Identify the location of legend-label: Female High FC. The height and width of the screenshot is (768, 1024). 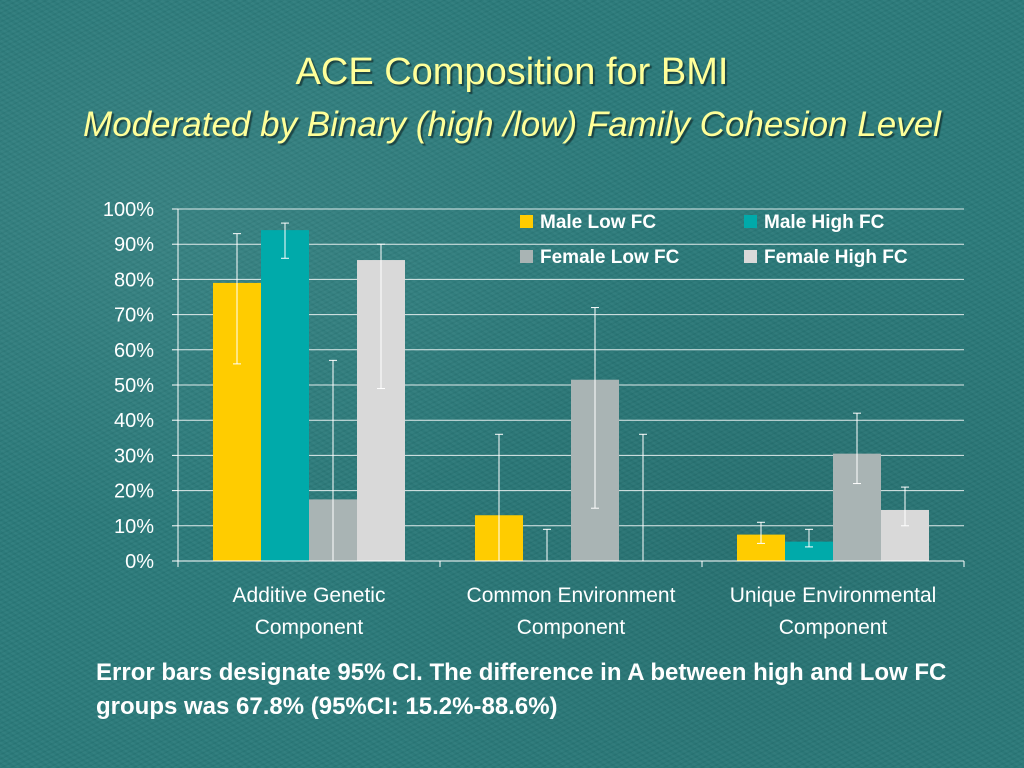
(836, 257).